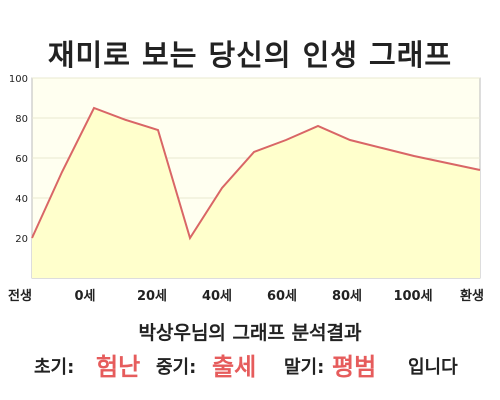  Describe the element at coordinates (217, 296) in the screenshot. I see `x-tick-label: 40세` at that location.